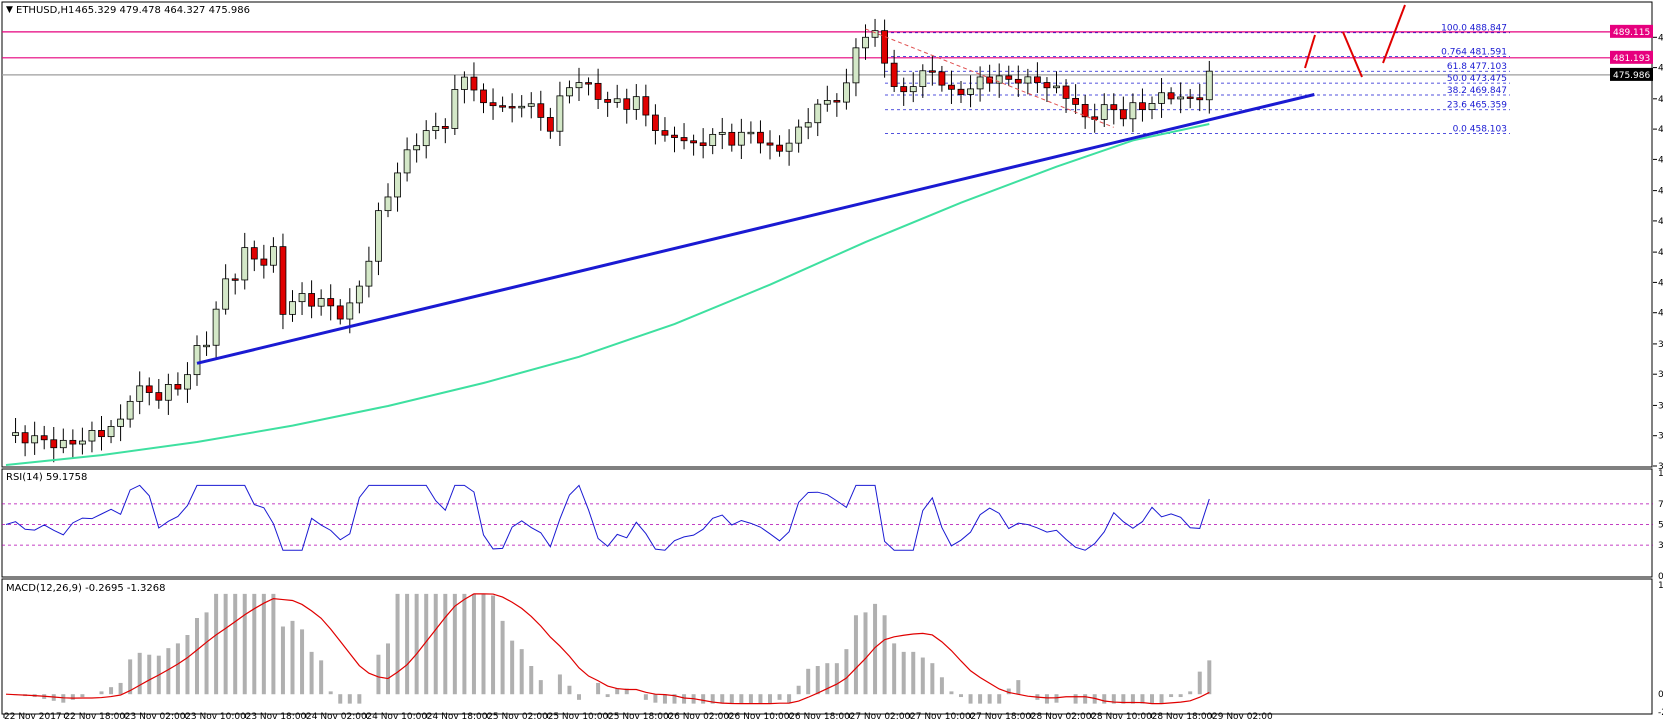 This screenshot has height=720, width=1663. What do you see at coordinates (1660, 505) in the screenshot?
I see `rsi-axis-label: 70` at bounding box center [1660, 505].